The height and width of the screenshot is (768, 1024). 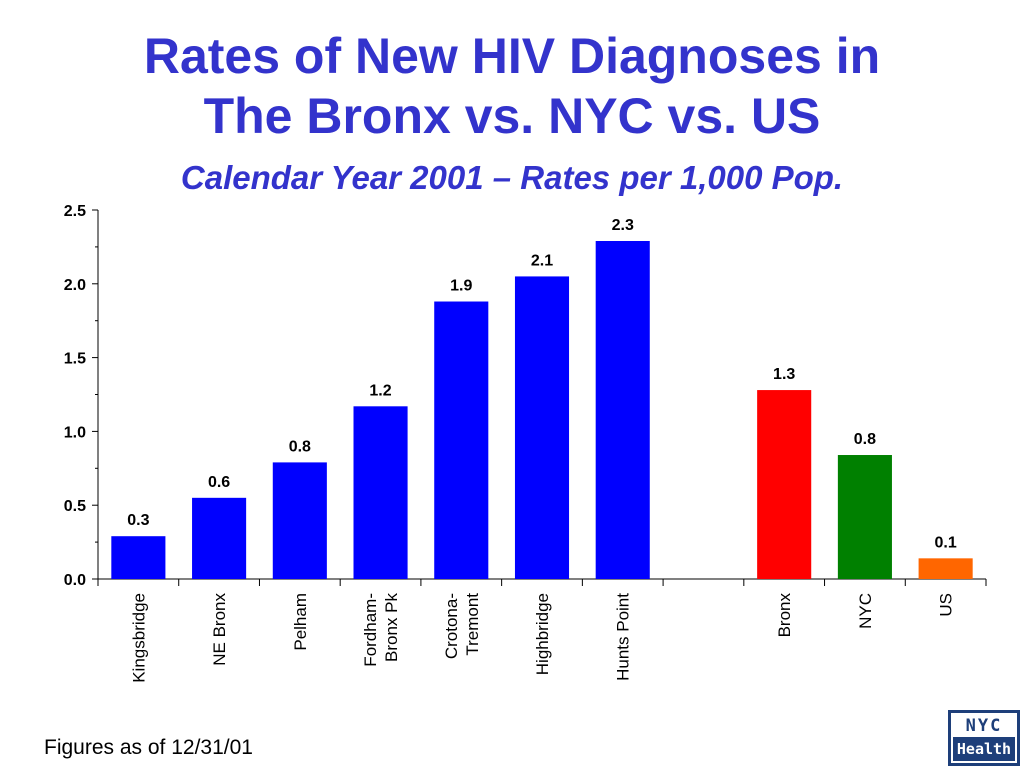 I want to click on data-label: 0.1, so click(x=946, y=542).